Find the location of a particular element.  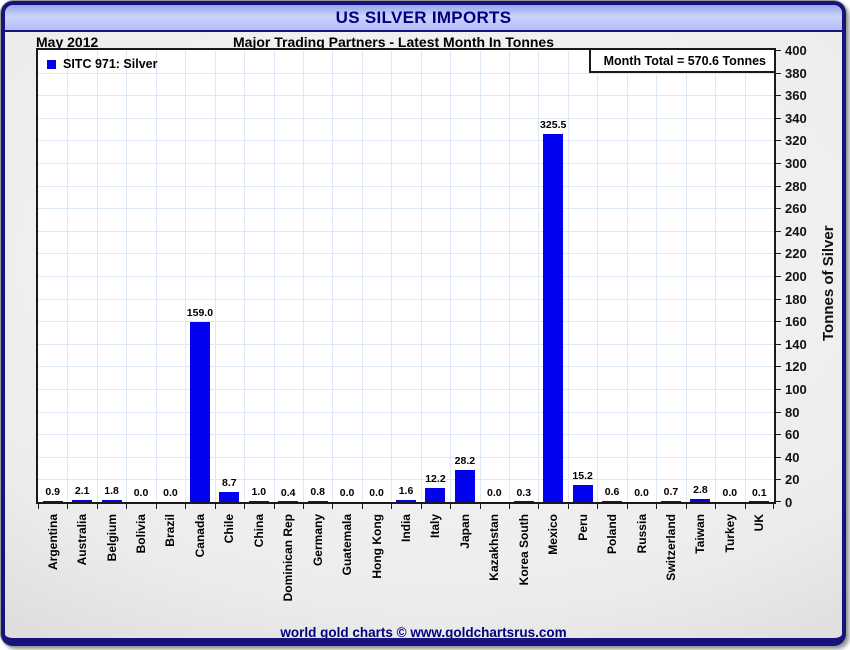

bar-value-label: 2.8 is located at coordinates (700, 489).